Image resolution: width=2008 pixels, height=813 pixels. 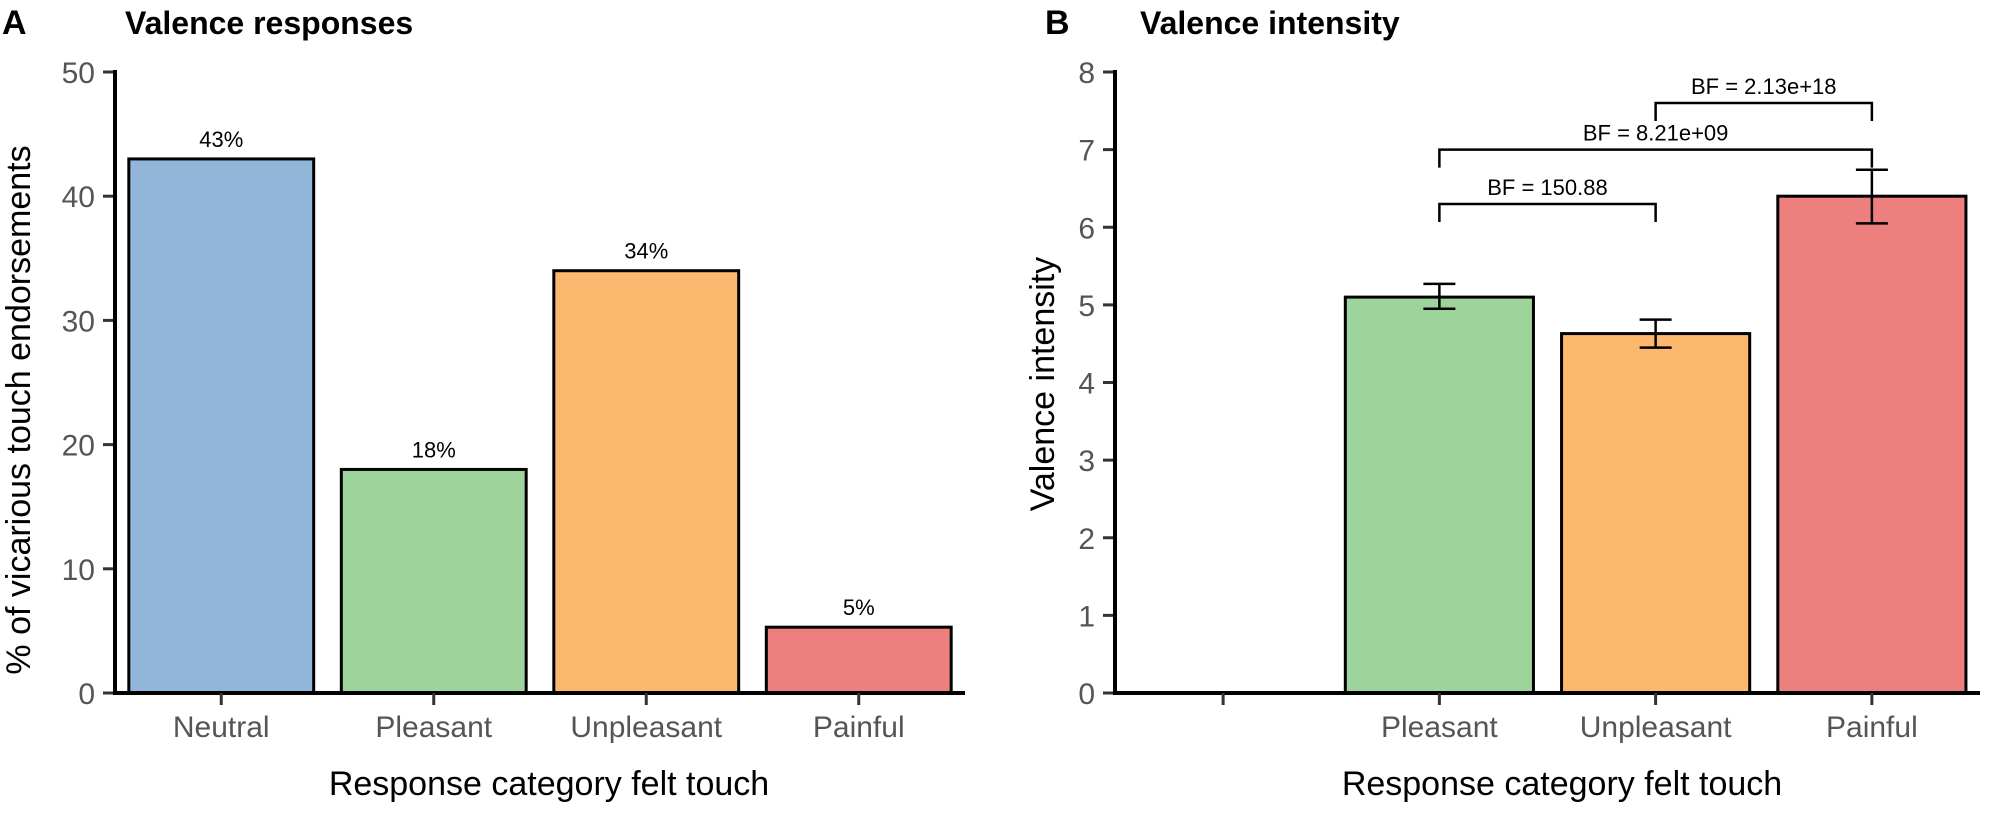 What do you see at coordinates (1086, 384) in the screenshot?
I see `panel-b-y-tick-label: 4` at bounding box center [1086, 384].